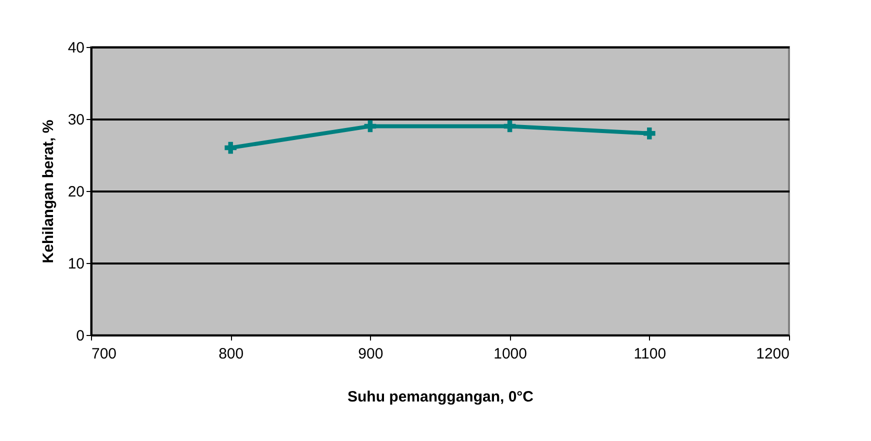 Image resolution: width=871 pixels, height=441 pixels. What do you see at coordinates (231, 354) in the screenshot?
I see `x-tick-label: 800` at bounding box center [231, 354].